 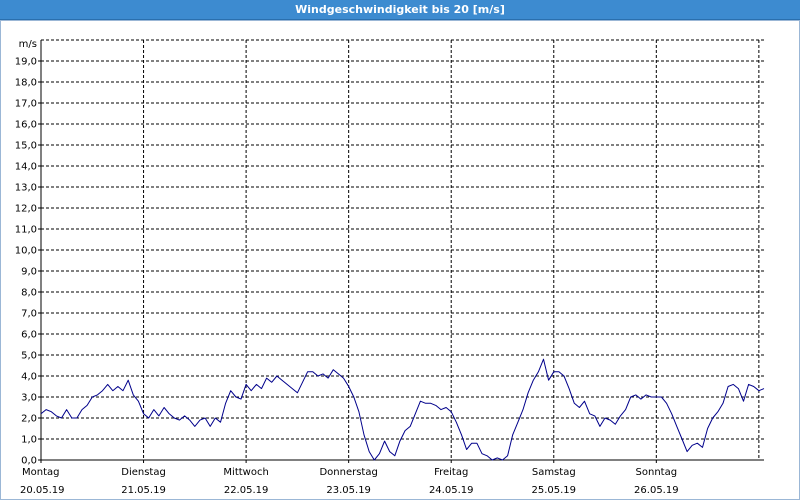 What do you see at coordinates (451, 472) in the screenshot?
I see `x-tick-day: Freitag` at bounding box center [451, 472].